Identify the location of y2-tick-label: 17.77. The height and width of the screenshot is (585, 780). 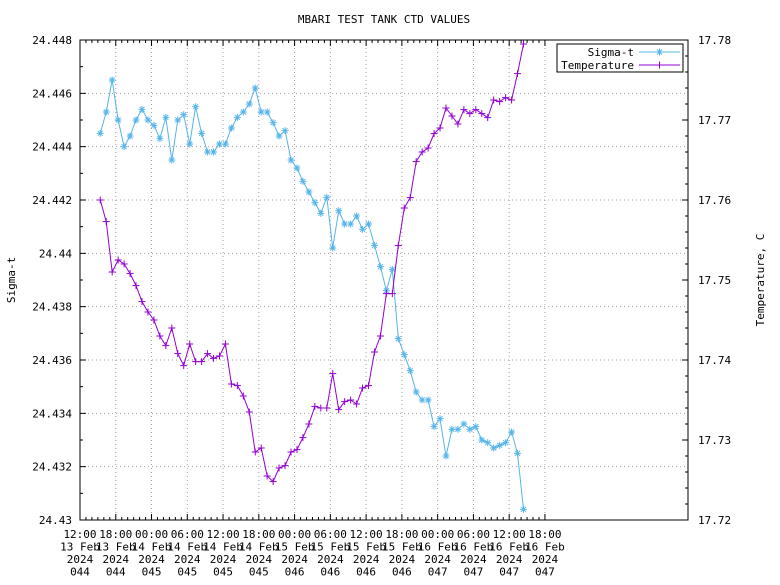
(714, 120).